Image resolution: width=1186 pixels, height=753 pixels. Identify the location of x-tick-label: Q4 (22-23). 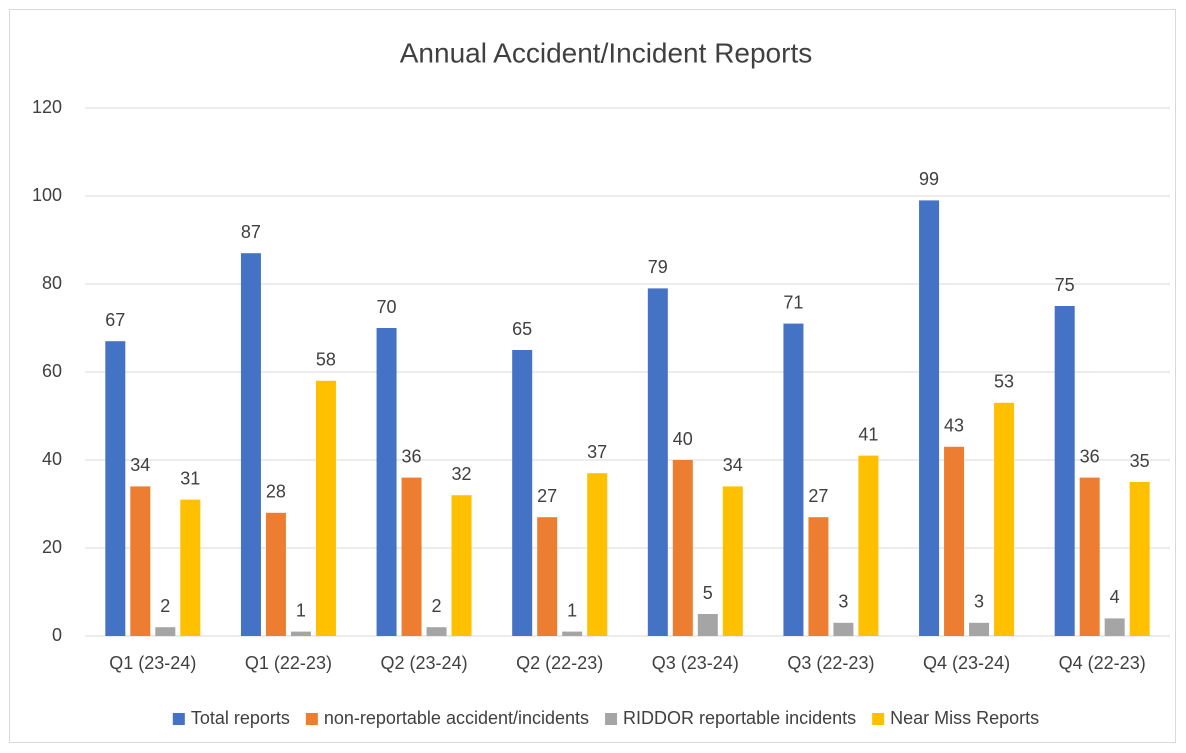
(1102, 663).